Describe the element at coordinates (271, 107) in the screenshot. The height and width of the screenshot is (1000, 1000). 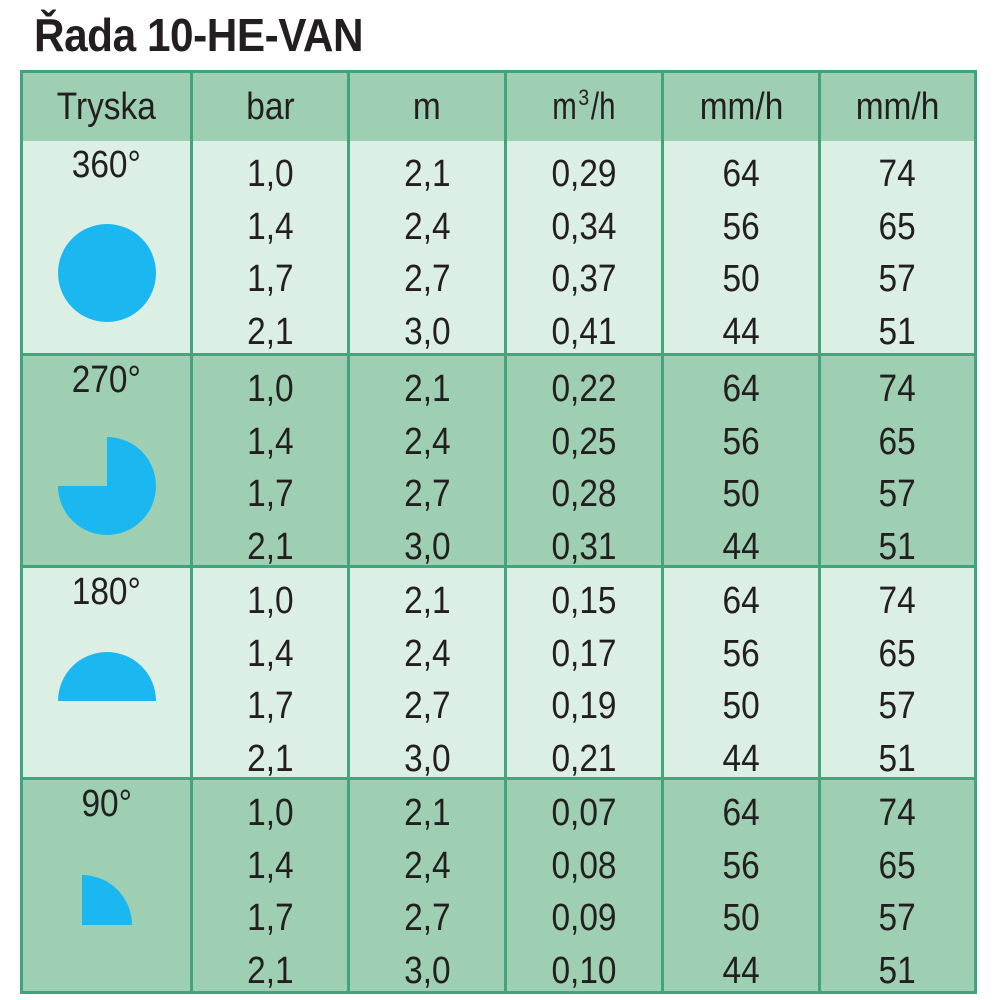
I see `header-pressure: bar` at that location.